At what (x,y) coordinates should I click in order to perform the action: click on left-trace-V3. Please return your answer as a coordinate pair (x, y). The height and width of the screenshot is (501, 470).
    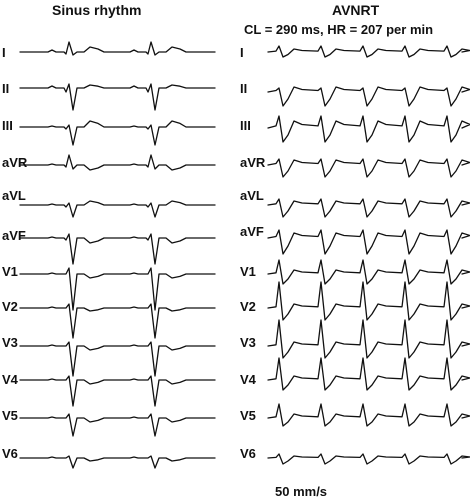
    Looking at the image, I should click on (117, 359).